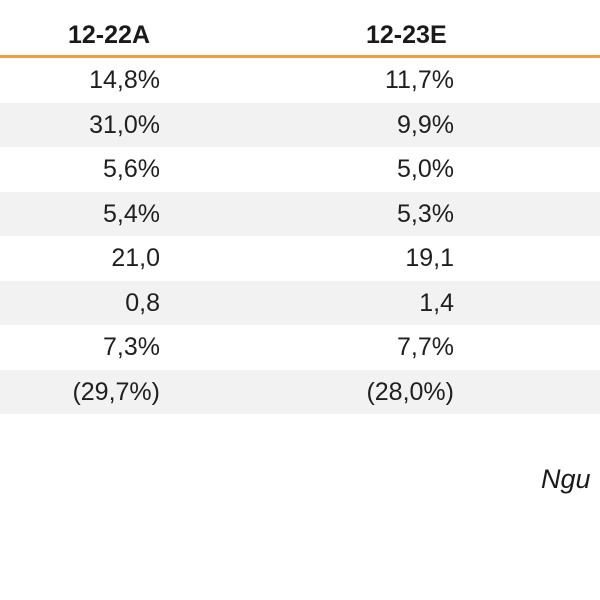  Describe the element at coordinates (124, 80) in the screenshot. I see `cell-12-22a: 14,8%` at that location.